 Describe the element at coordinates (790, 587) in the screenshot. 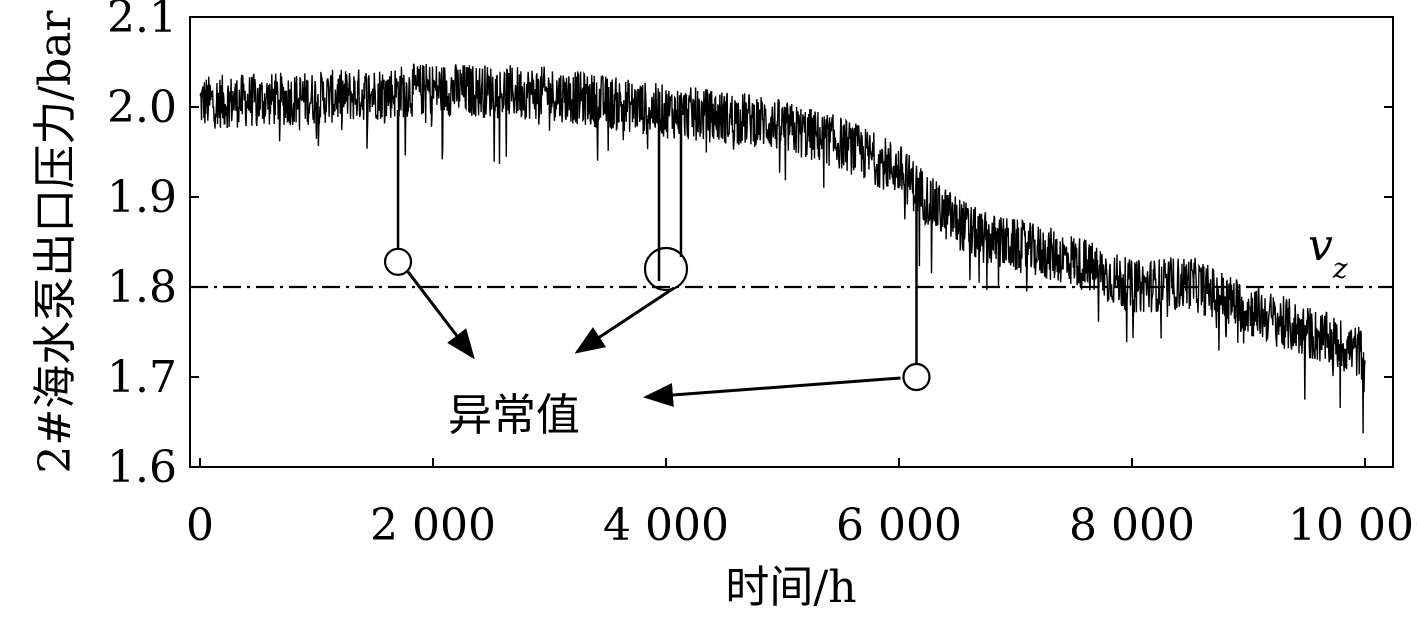

I see `x-axis-title: 时间/h` at that location.